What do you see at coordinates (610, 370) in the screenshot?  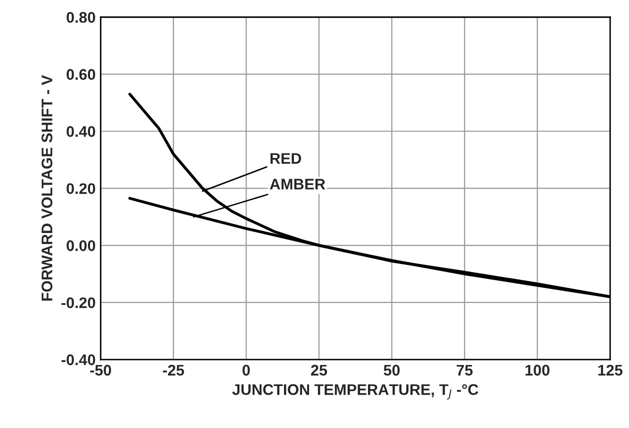 I see `x-tick-label: 125` at bounding box center [610, 370].